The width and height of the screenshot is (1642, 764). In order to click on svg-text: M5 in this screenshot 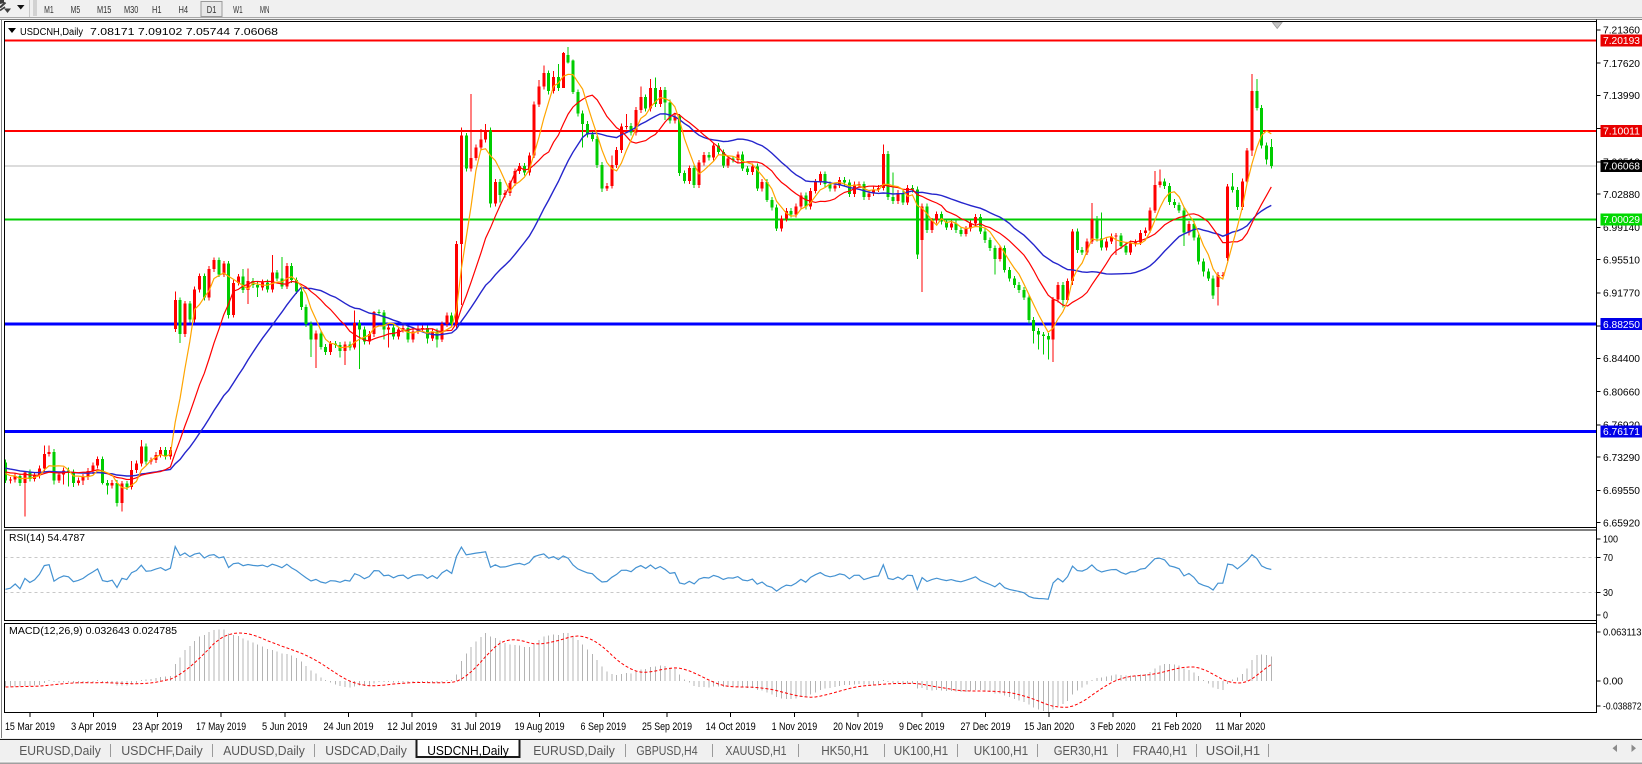, I will do `click(76, 10)`.